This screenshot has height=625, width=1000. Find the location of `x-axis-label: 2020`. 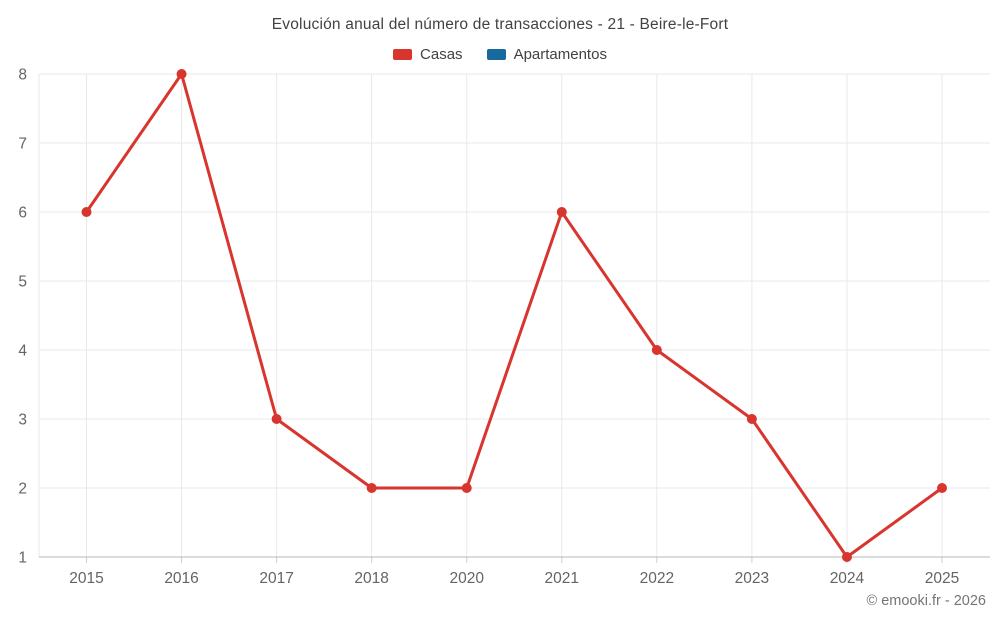

x-axis-label: 2020 is located at coordinates (466, 578).